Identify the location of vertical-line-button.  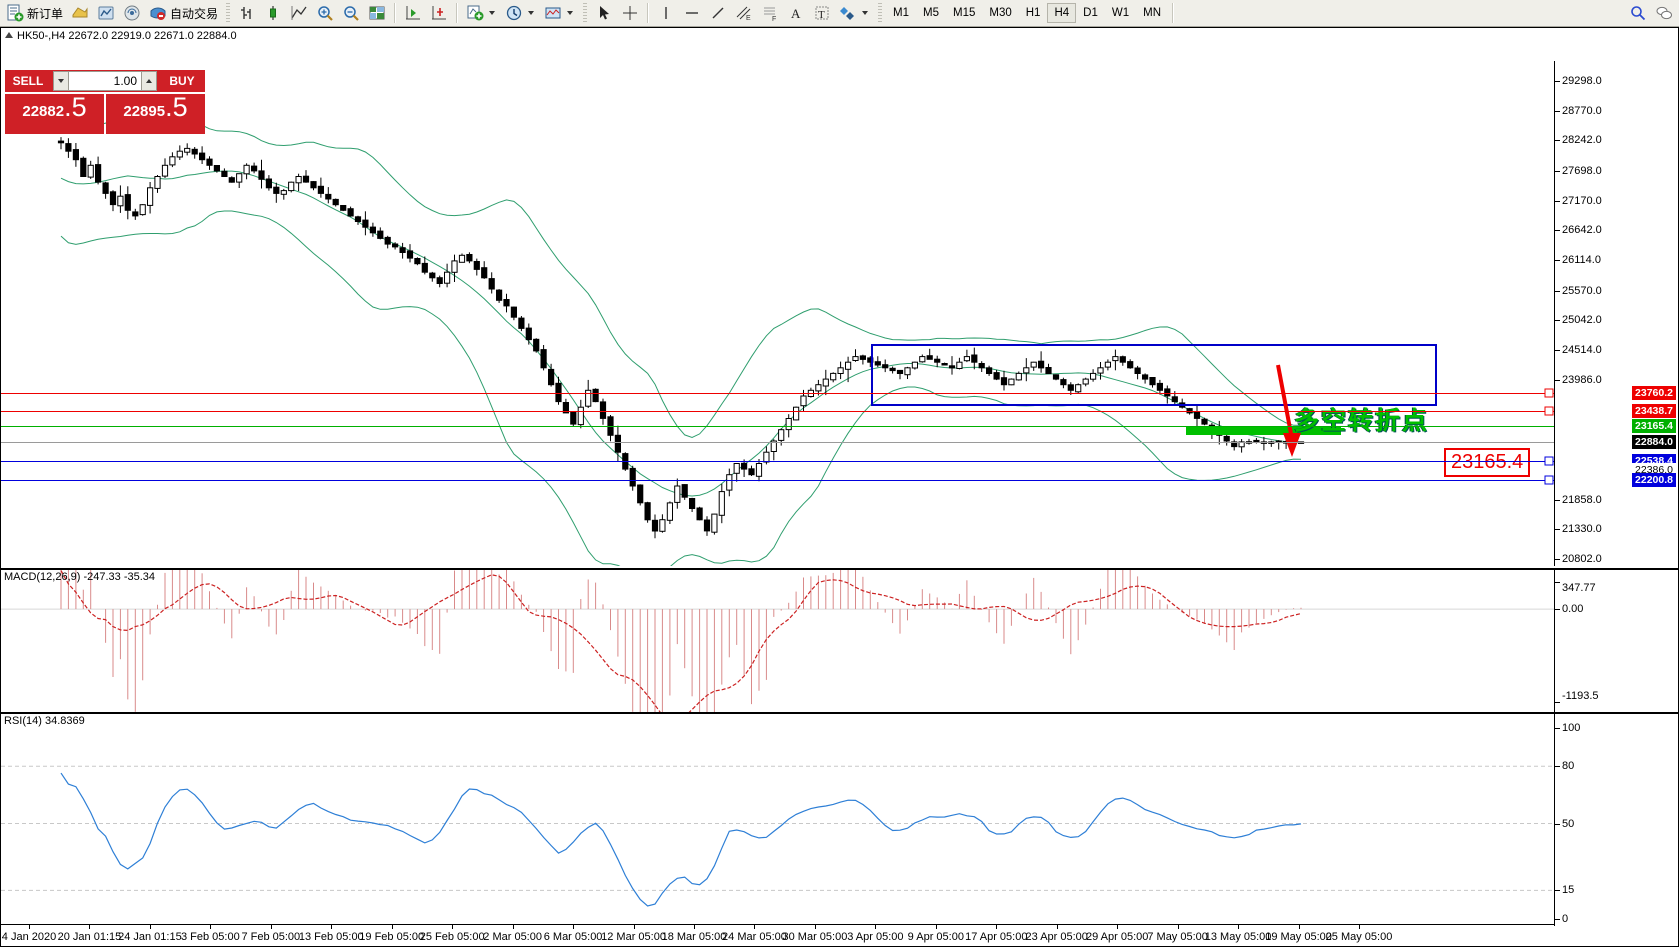
(666, 13).